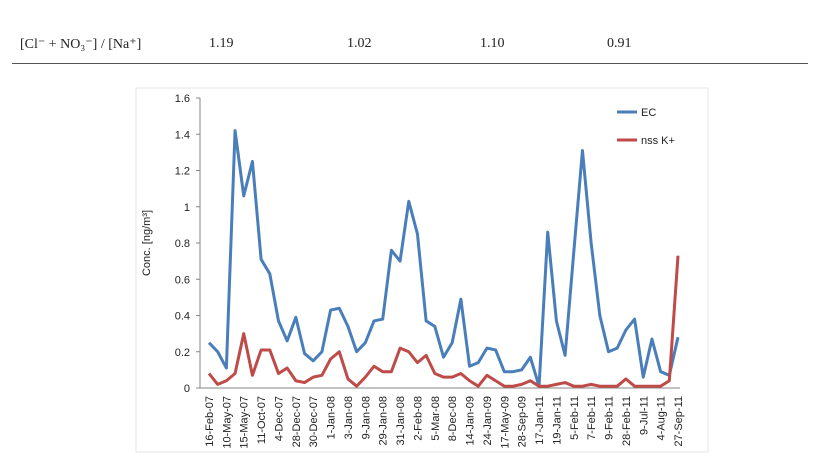 Image resolution: width=820 pixels, height=463 pixels. I want to click on x-tick-label: 9-Feb-11, so click(610, 418).